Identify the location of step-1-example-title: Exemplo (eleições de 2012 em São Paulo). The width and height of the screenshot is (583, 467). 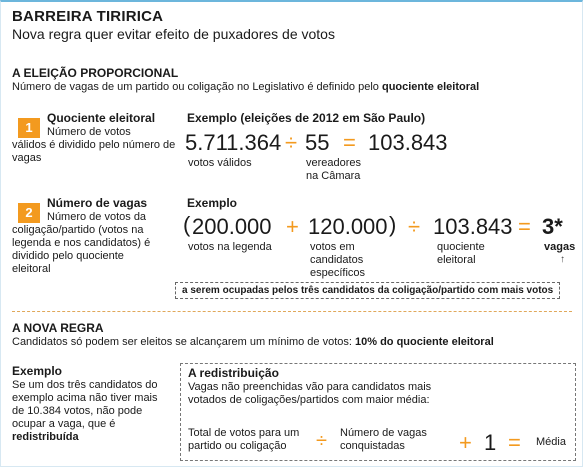
(306, 118).